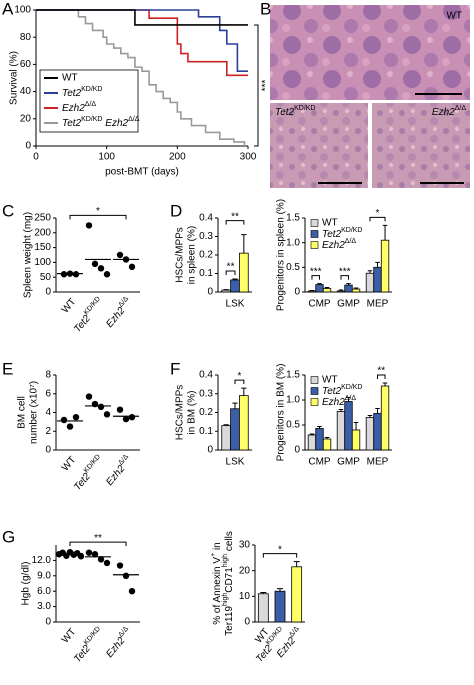  What do you see at coordinates (101, 122) in the screenshot?
I see `legend-label: Tet2KD/KD Ezh2Δ/Δ` at bounding box center [101, 122].